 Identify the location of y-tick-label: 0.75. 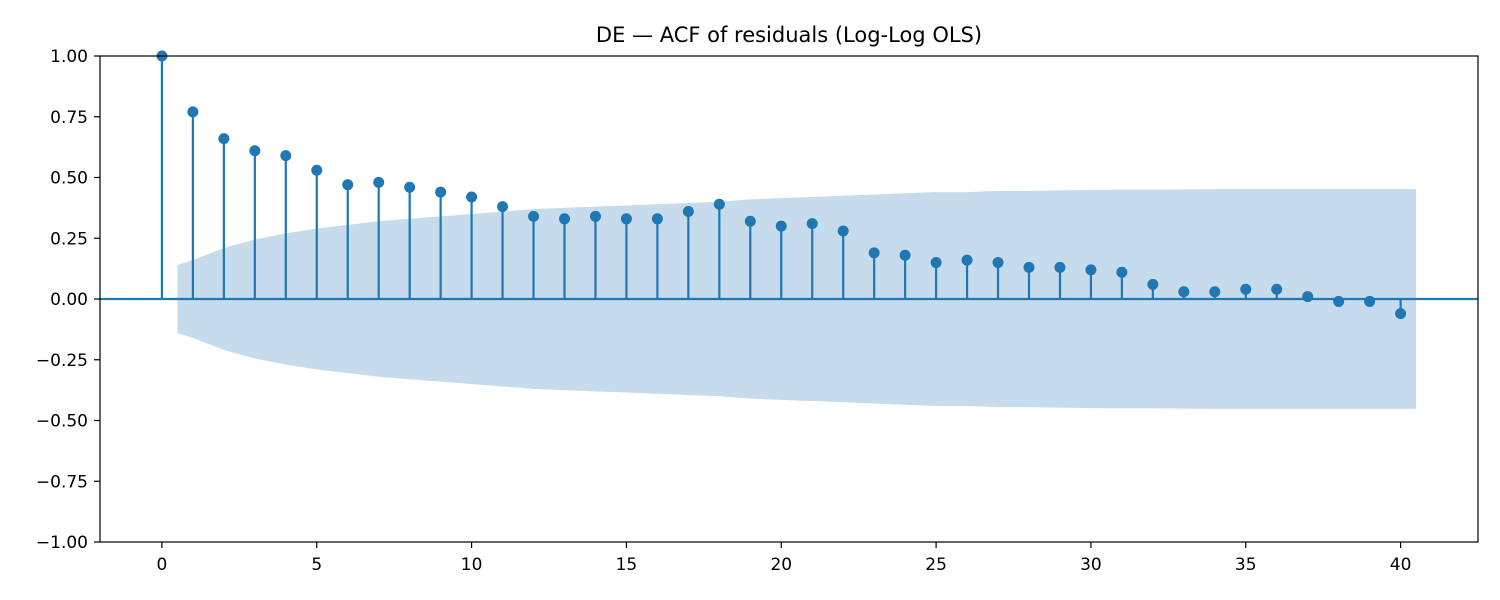
(69, 118).